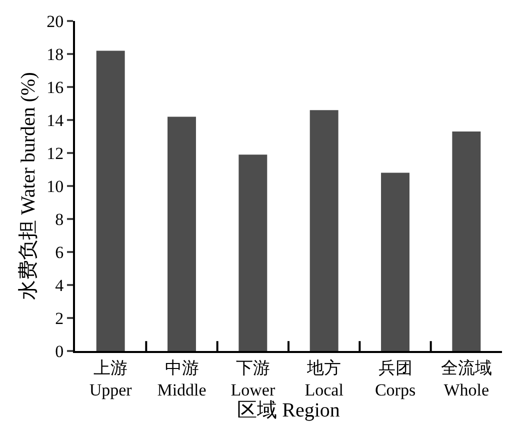  What do you see at coordinates (59, 318) in the screenshot?
I see `y-tick-label: 2` at bounding box center [59, 318].